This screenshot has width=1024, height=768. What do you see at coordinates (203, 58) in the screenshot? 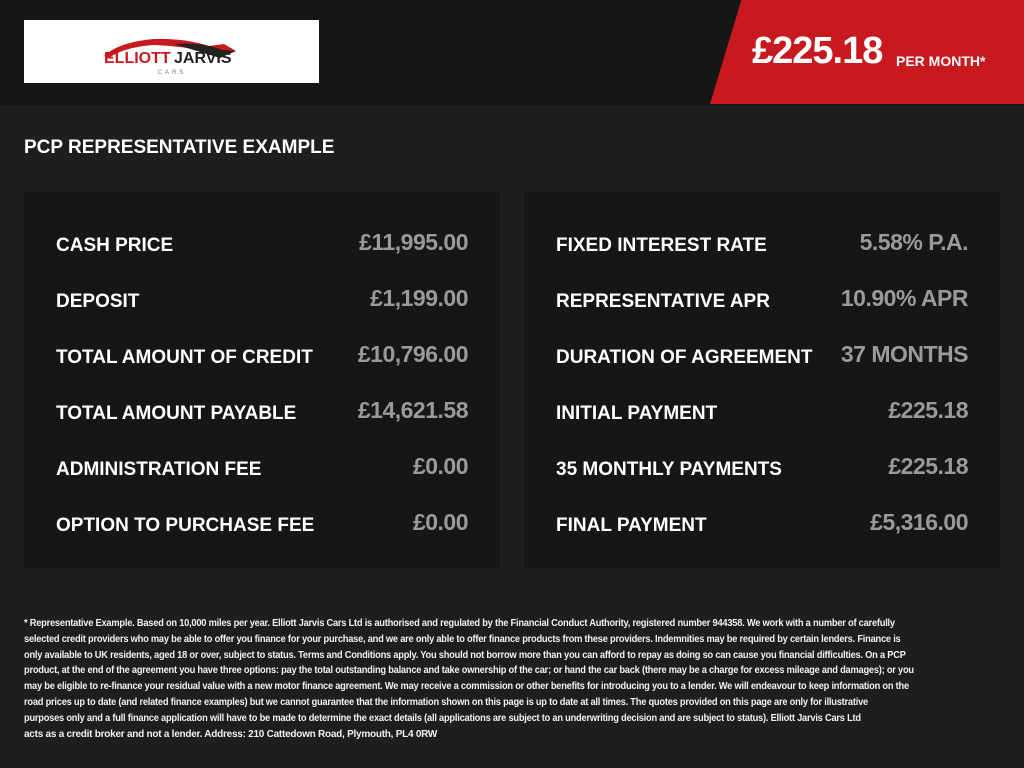
I see `logo-text-jarvis: JARVIS` at bounding box center [203, 58].